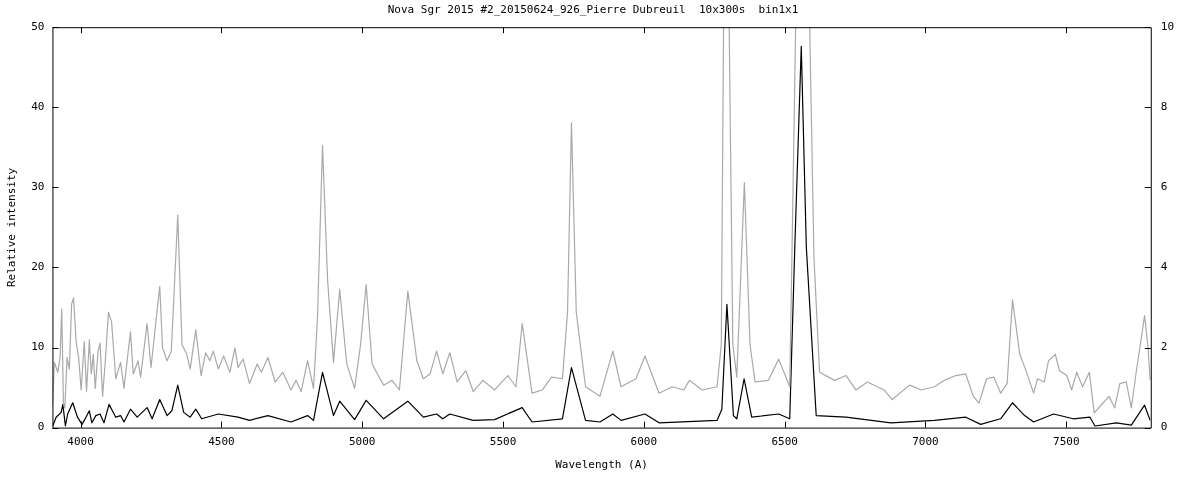 The height and width of the screenshot is (480, 1200). I want to click on x-tick-label: 5000, so click(362, 442).